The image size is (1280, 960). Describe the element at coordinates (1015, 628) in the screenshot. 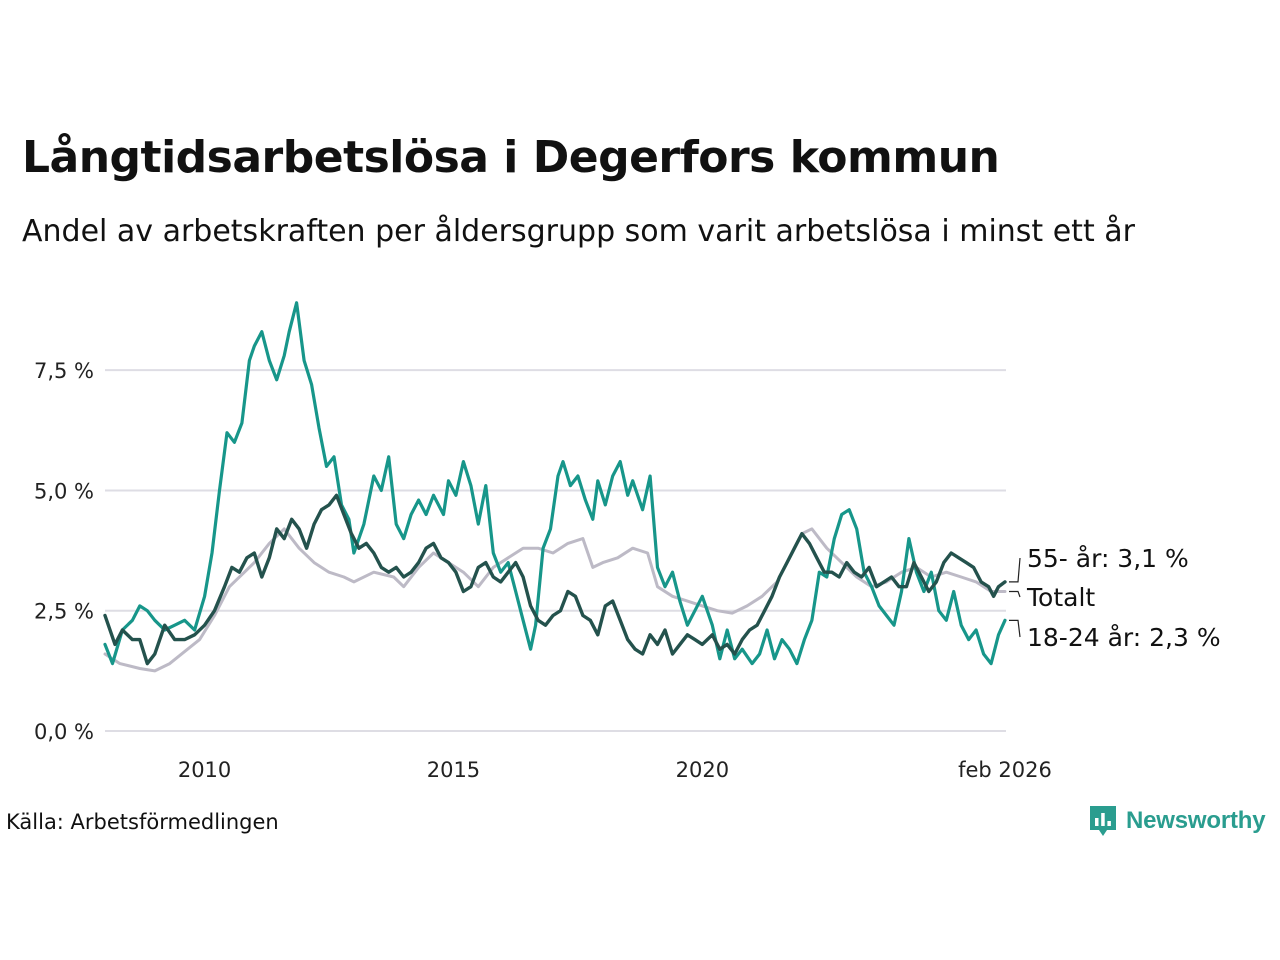

I see `label-connector-young` at that location.